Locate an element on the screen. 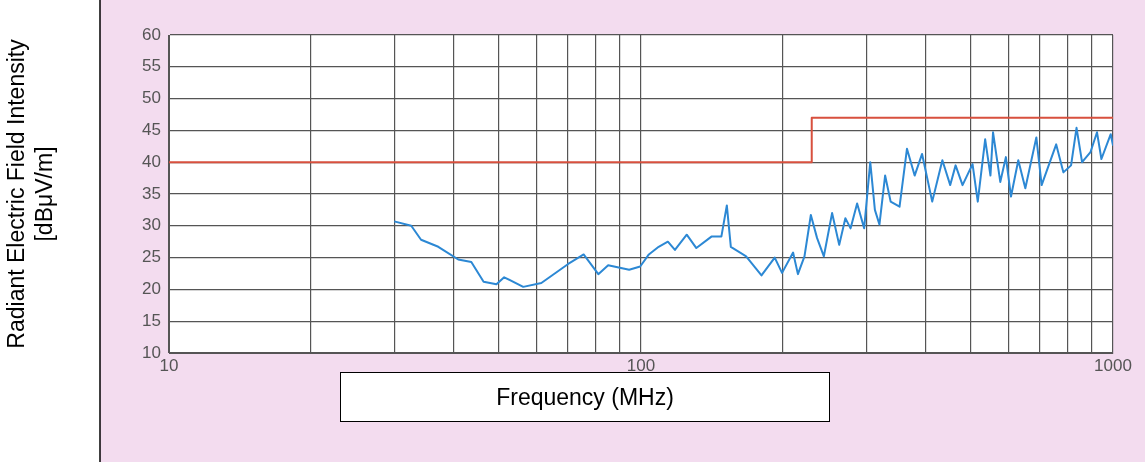 This screenshot has height=462, width=1145. y-tick-label: 50 is located at coordinates (151, 98).